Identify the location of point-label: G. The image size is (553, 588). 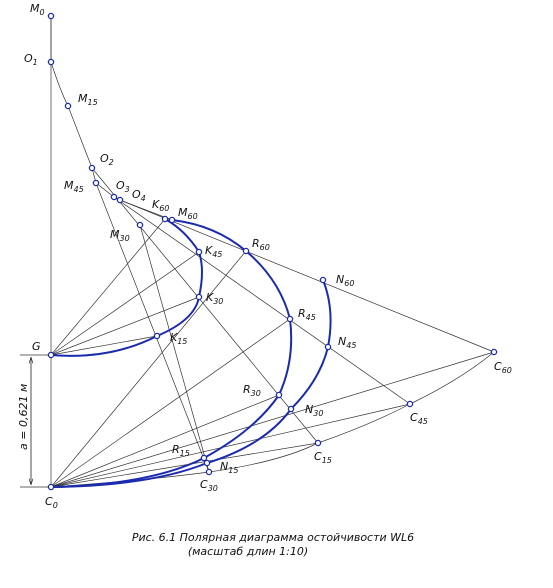
(36, 346).